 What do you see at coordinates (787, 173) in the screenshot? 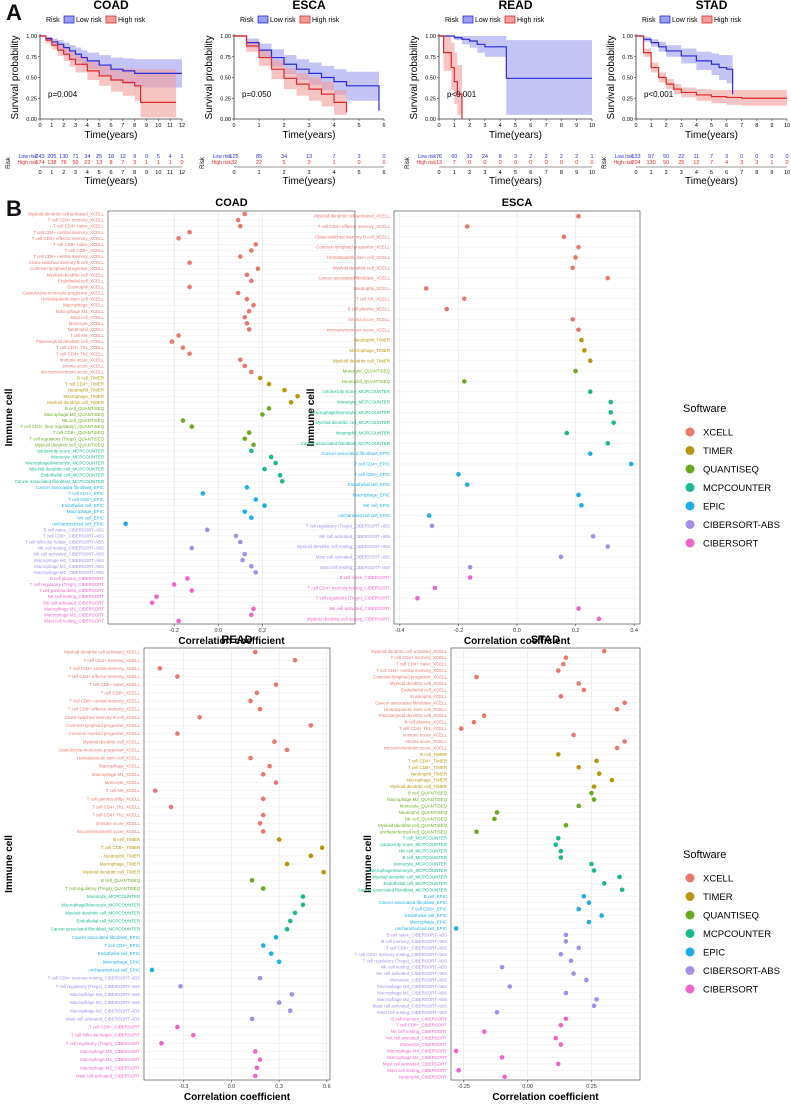
I see `risk-table-x-tick: 10` at bounding box center [787, 173].